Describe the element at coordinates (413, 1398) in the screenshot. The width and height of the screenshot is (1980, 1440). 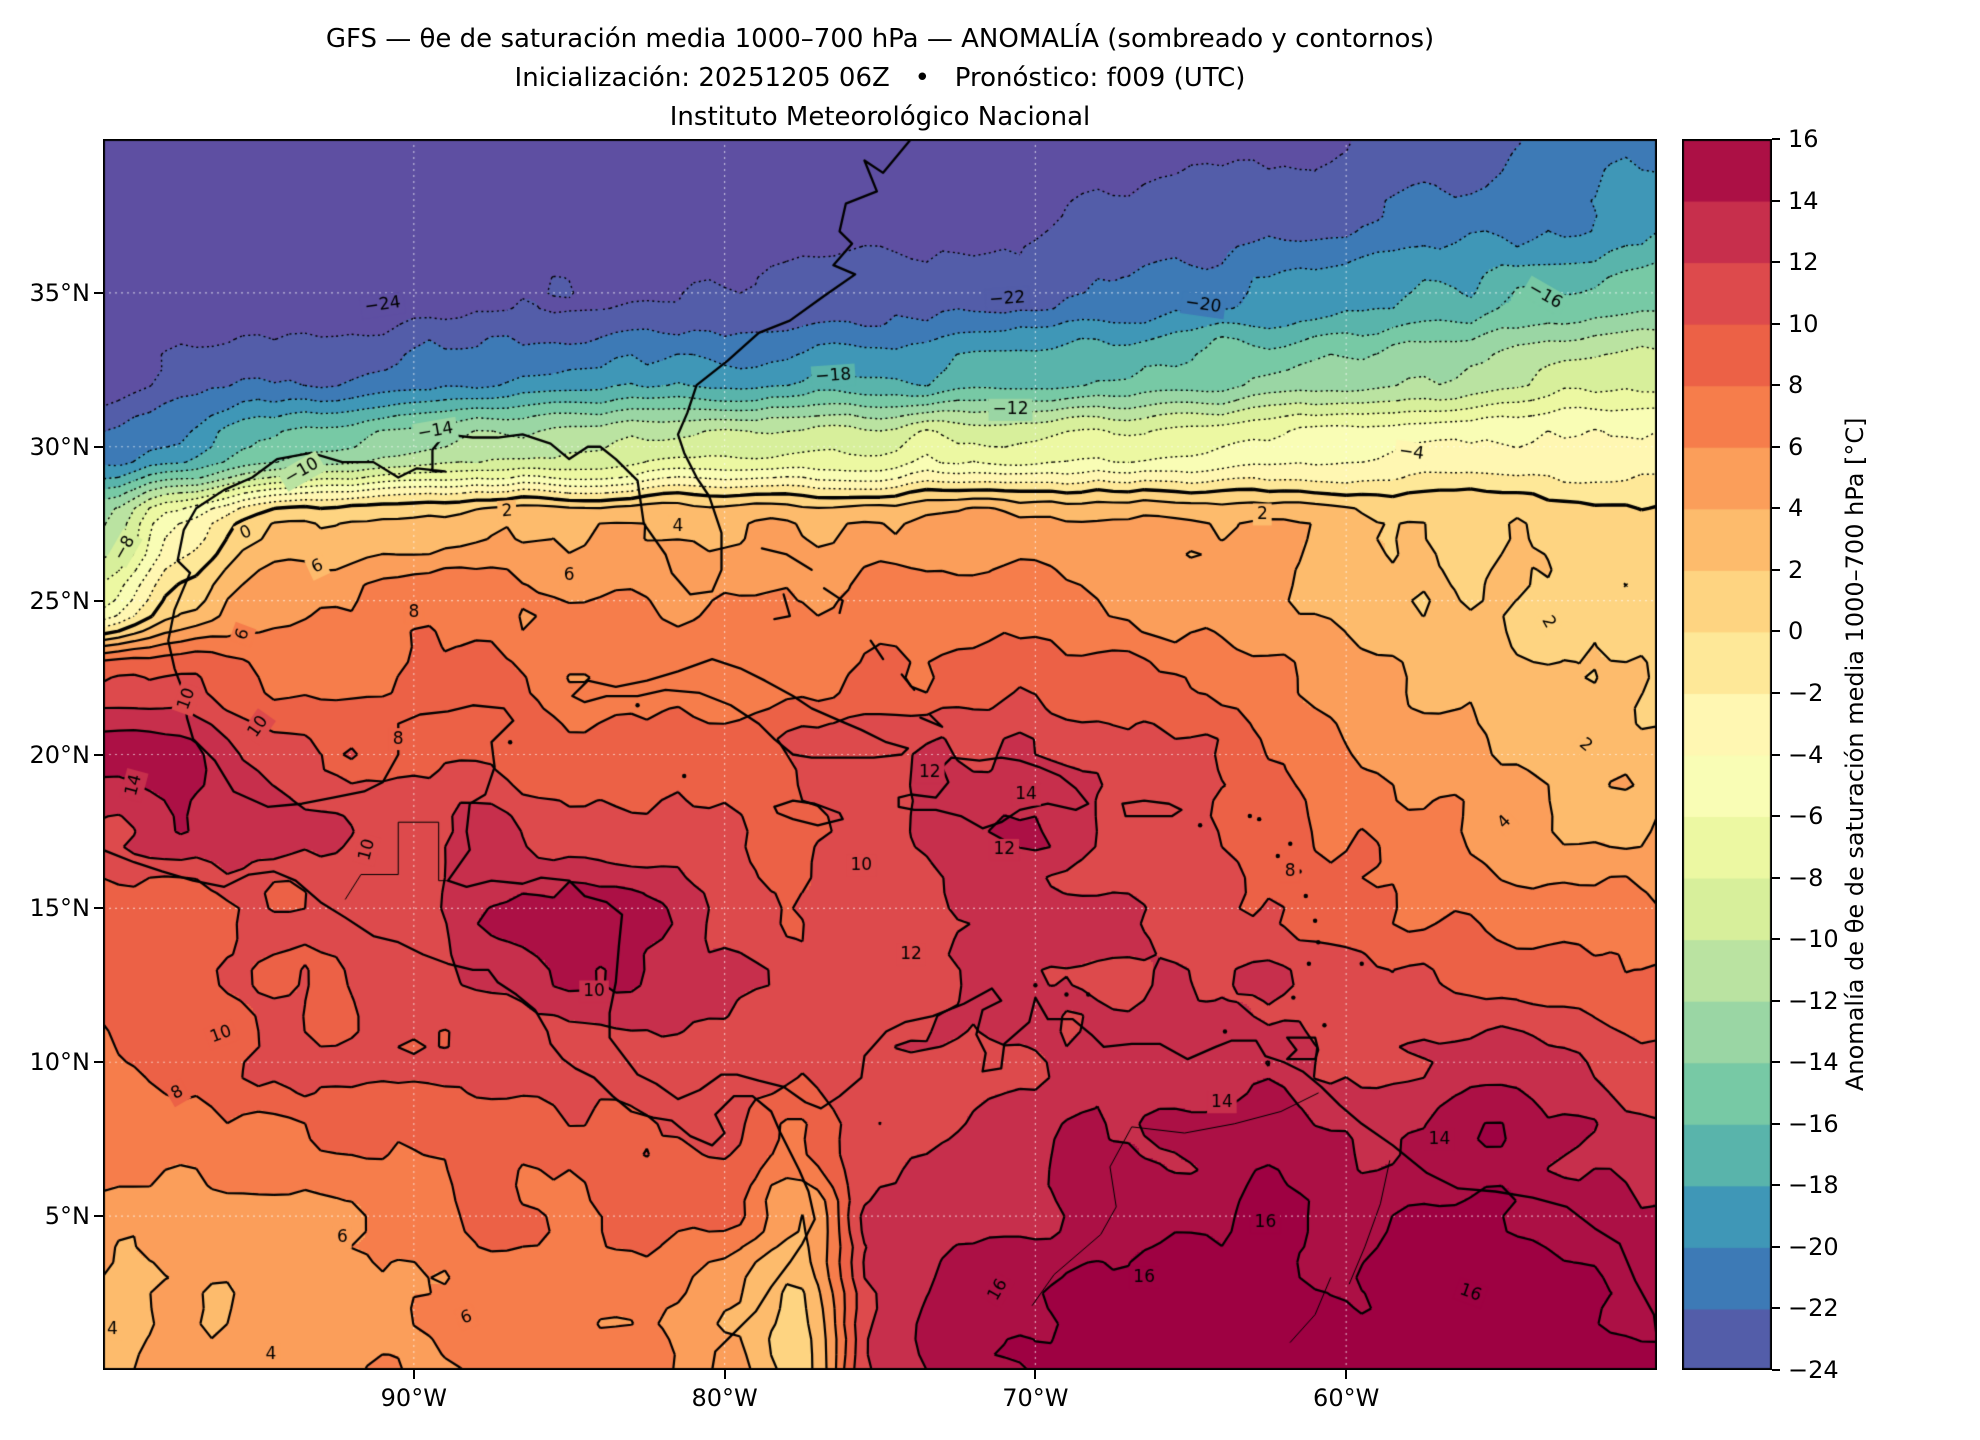
I see `x-tick-label: 90°W` at that location.